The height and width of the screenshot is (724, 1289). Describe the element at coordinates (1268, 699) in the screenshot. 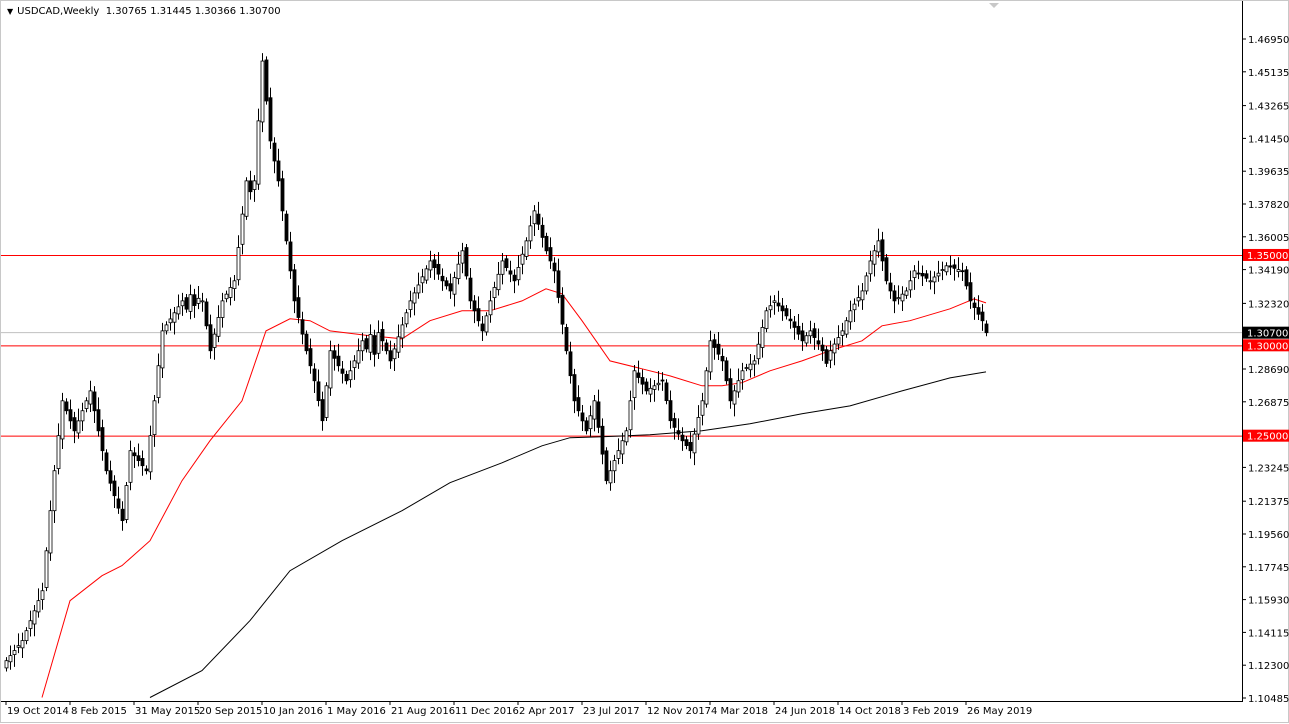

I see `y-tick-label: 1.10485` at that location.